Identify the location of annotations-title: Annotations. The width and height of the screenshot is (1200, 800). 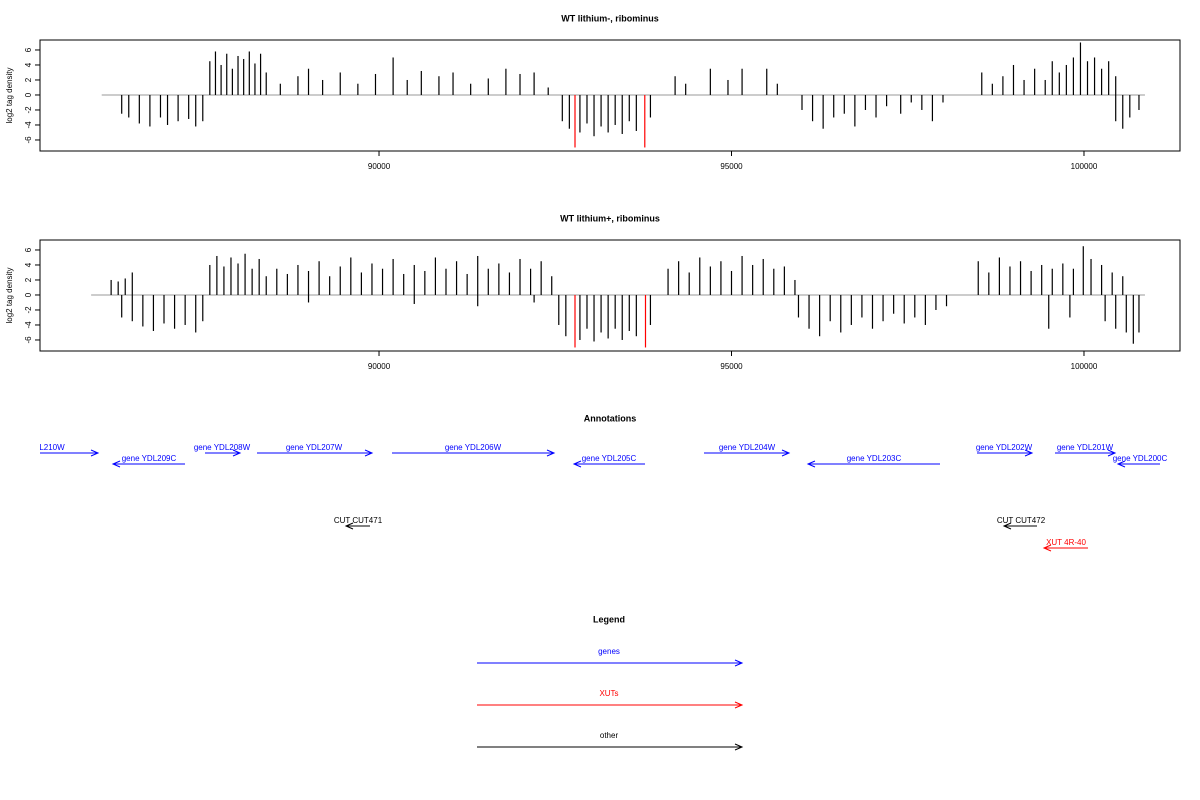
(610, 418).